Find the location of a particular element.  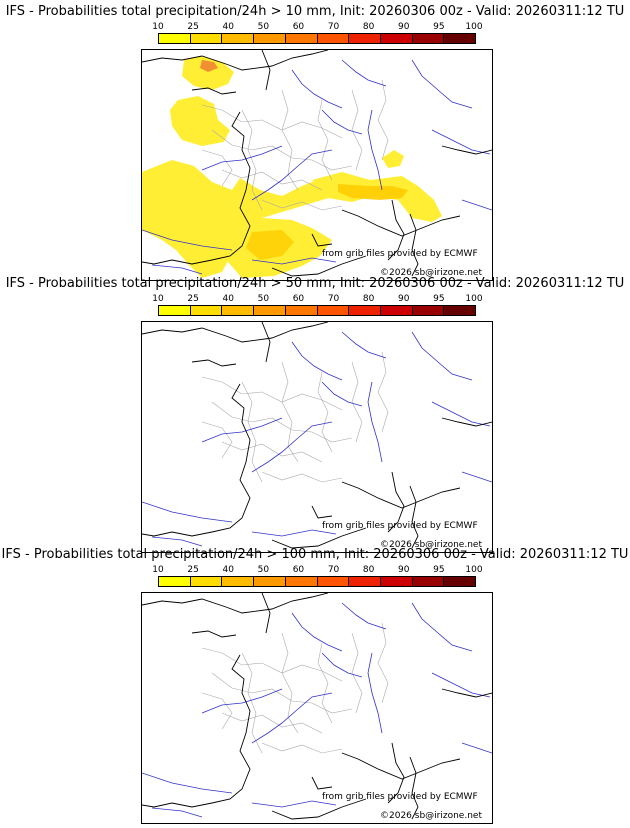

precip-area-northeast is located at coordinates (393, 159).